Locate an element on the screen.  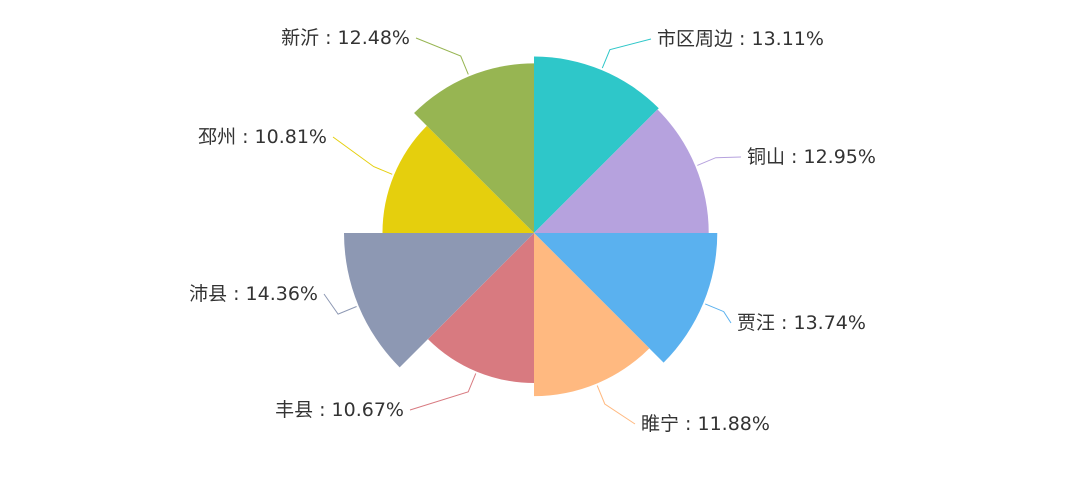
slice-label-4: 睢宁 : 11.88% is located at coordinates (705, 424).